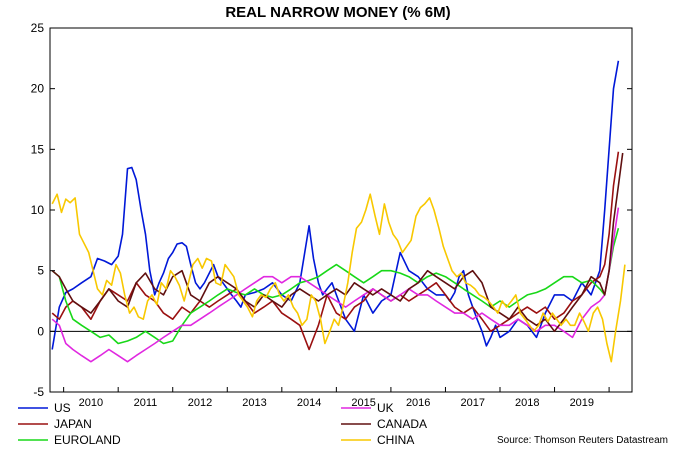 Image resolution: width=675 pixels, height=455 pixels. What do you see at coordinates (146, 403) in the screenshot?
I see `x-tick-label: 2011` at bounding box center [146, 403].